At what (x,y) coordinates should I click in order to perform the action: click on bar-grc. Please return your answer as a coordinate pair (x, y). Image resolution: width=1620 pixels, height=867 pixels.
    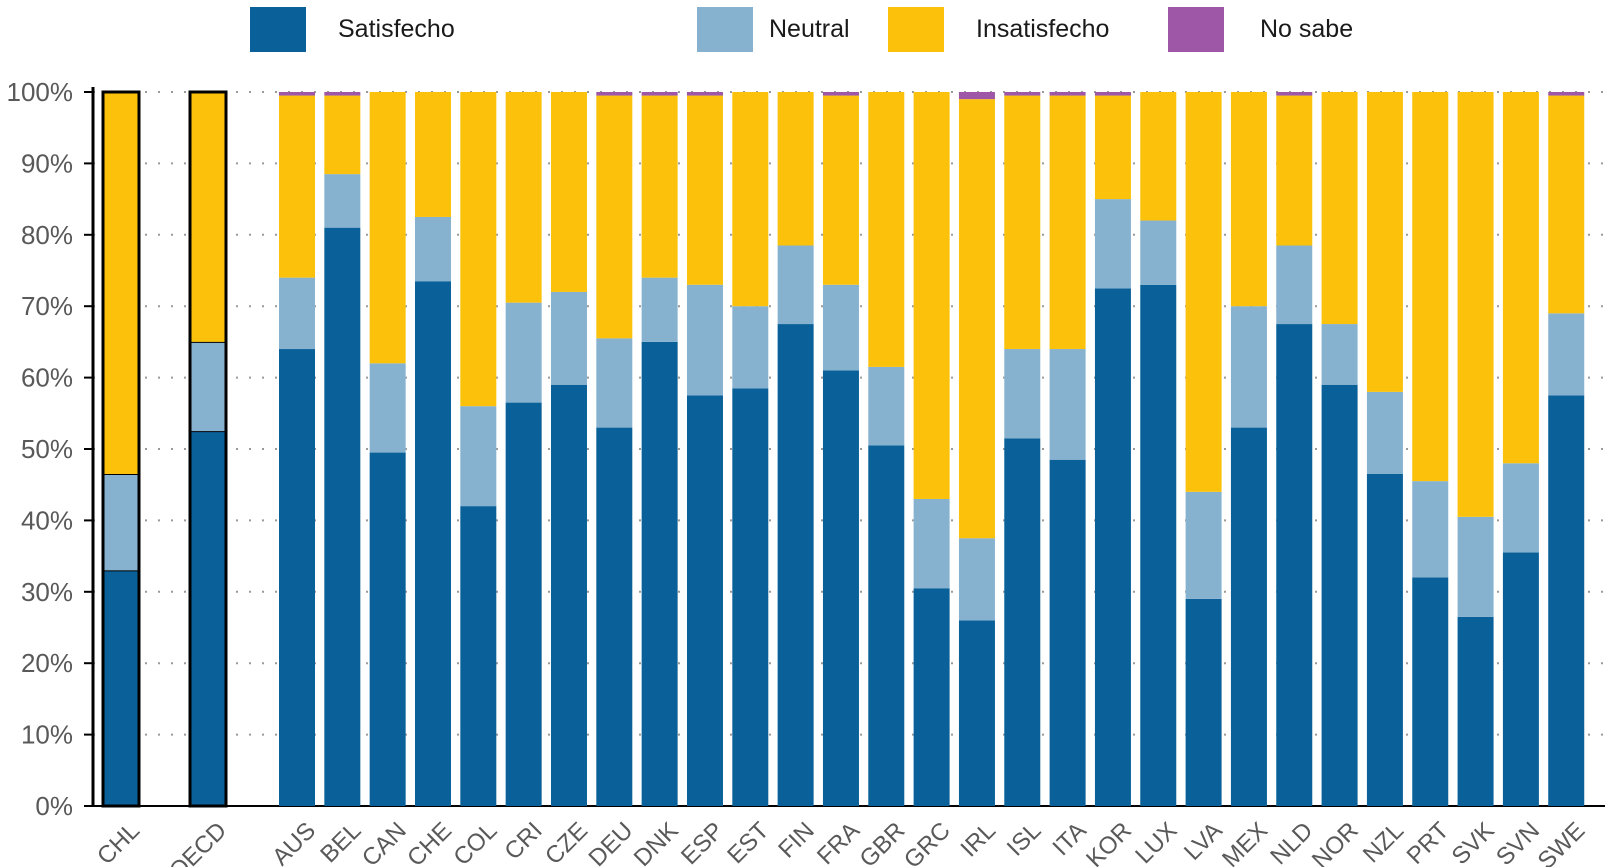
    Looking at the image, I should click on (931, 449).